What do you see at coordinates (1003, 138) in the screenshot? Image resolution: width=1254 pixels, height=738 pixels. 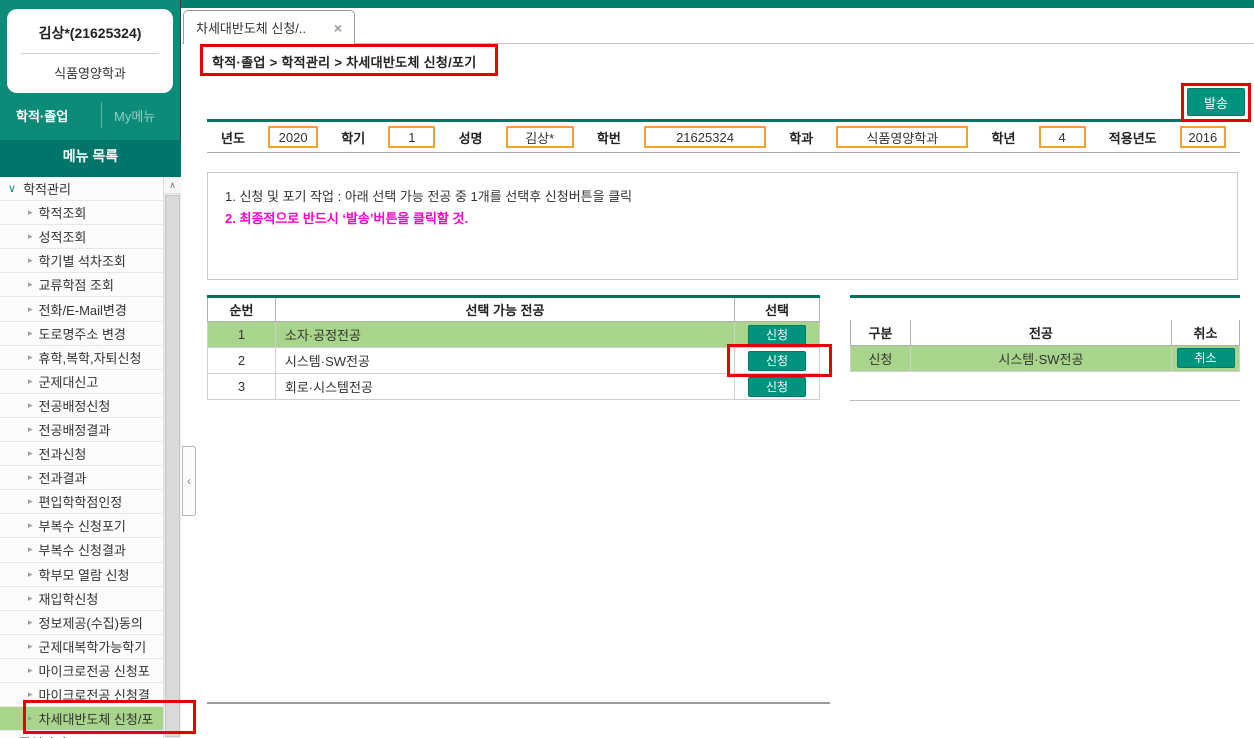 I see `grade-label: 학년` at bounding box center [1003, 138].